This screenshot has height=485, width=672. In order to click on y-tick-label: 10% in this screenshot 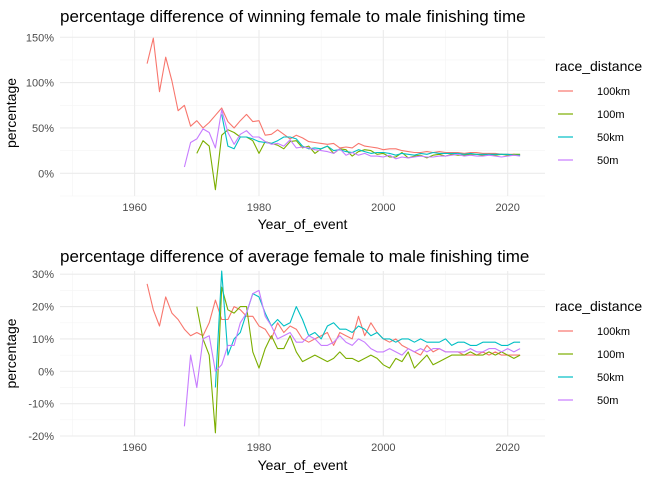, I will do `click(43, 340)`.